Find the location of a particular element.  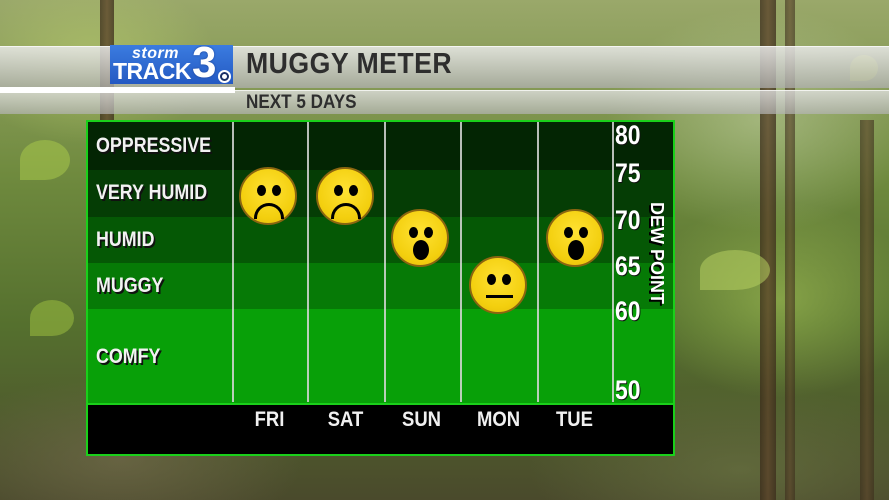

y-tick: 70 is located at coordinates (628, 220).